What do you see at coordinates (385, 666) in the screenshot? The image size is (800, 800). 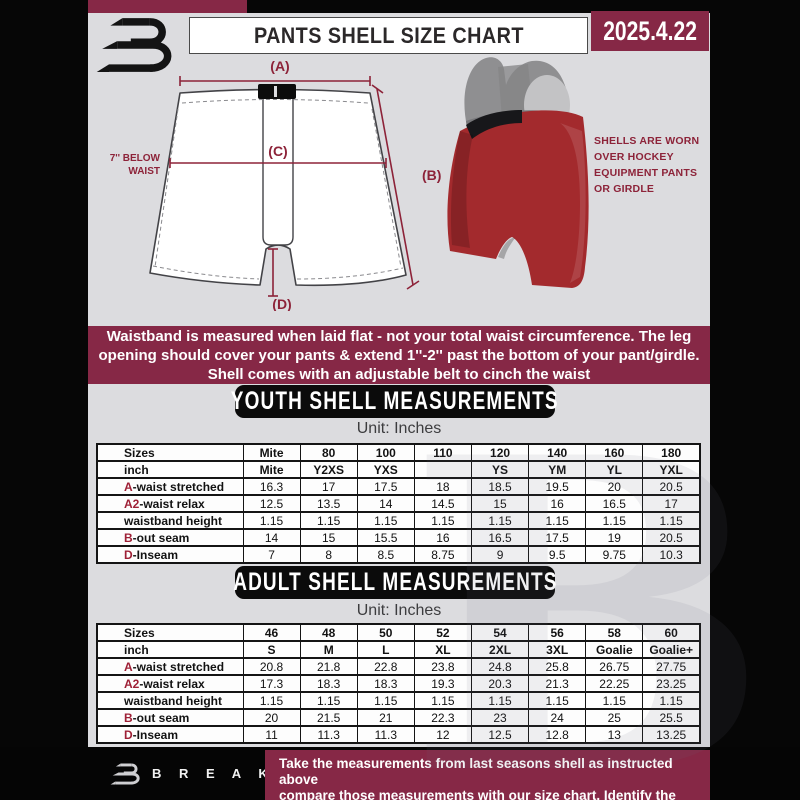 I see `table-cell: 22.8` at bounding box center [385, 666].